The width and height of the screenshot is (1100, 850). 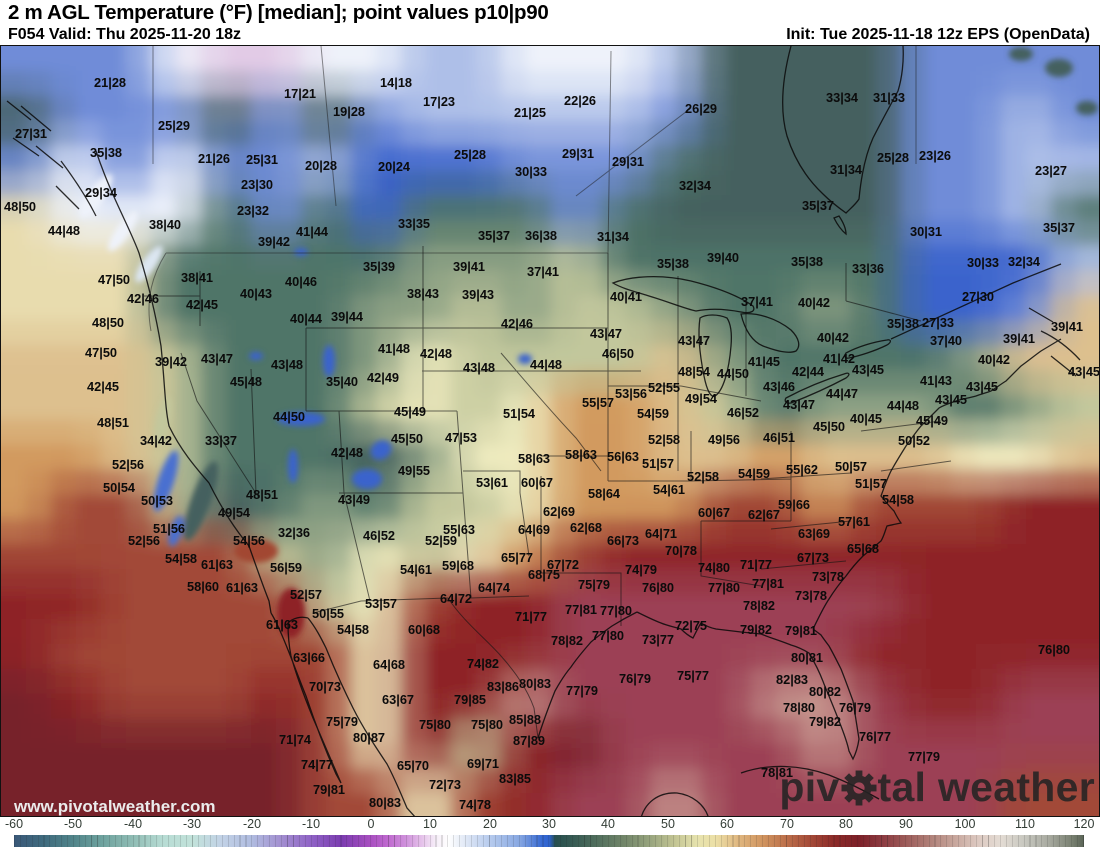 What do you see at coordinates (694, 371) in the screenshot?
I see `svg-text: 48|54` at bounding box center [694, 371].